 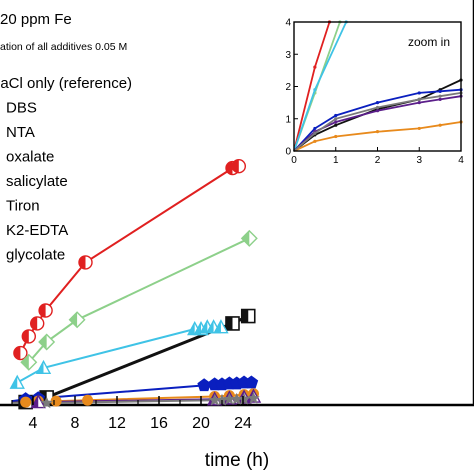 What do you see at coordinates (117, 423) in the screenshot?
I see `x-tick-label: 12` at bounding box center [117, 423].